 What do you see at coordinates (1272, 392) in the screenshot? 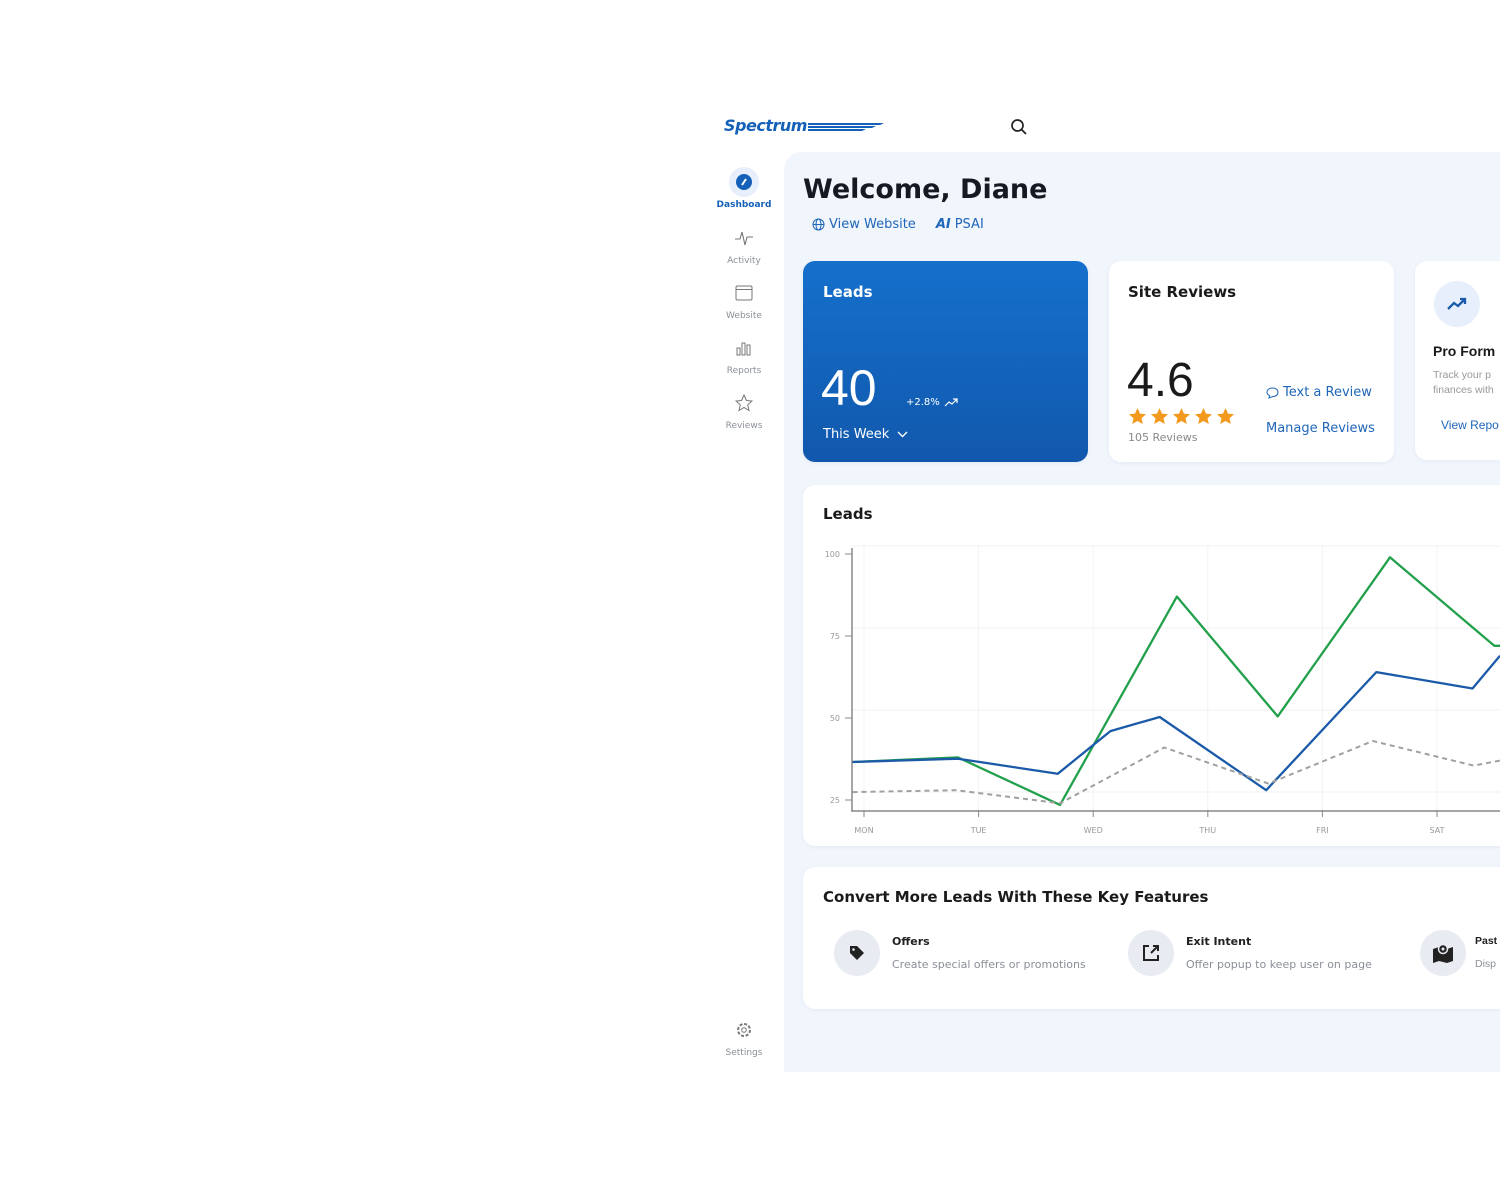
I see `chat-bubble-icon` at bounding box center [1272, 392].